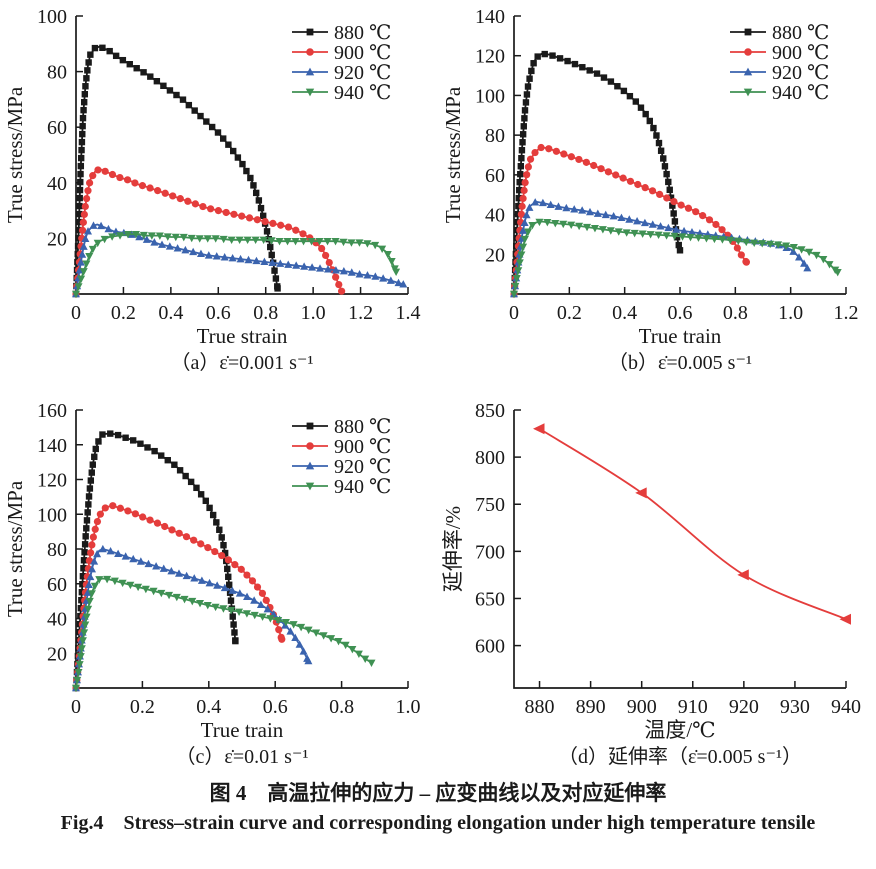 Image resolution: width=876 pixels, height=869 pixels. Describe the element at coordinates (540, 707) in the screenshot. I see `x-tick-label: 880` at that location.